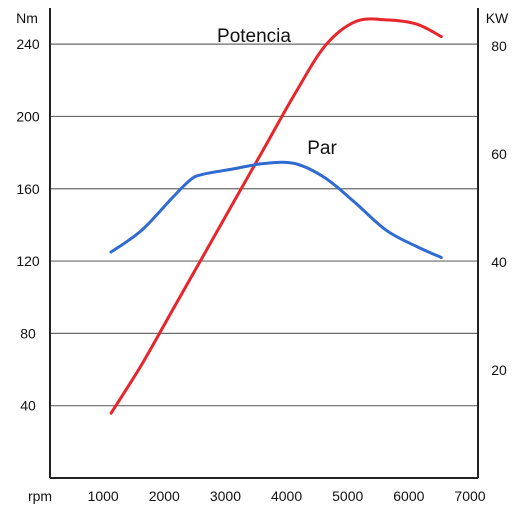 The image size is (525, 508). I want to click on x-tick-label-5000: 5000, so click(347, 496).